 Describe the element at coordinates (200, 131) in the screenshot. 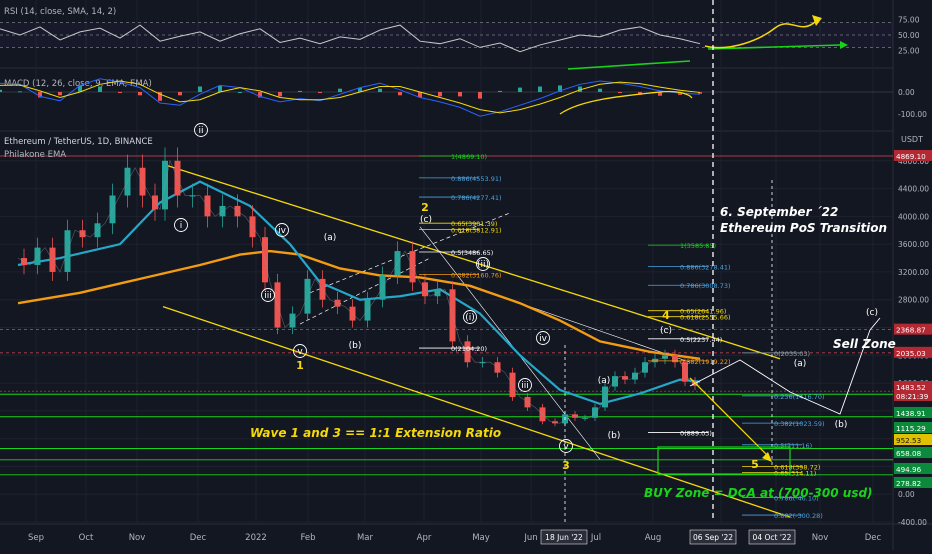

I see `wave-label: ii` at that location.